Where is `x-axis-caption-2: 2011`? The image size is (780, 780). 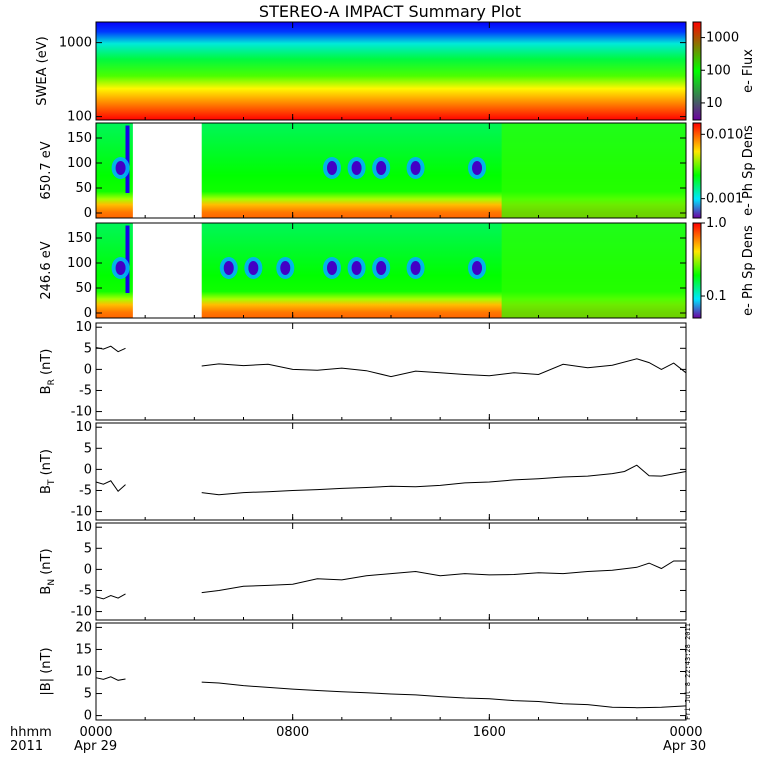
x-axis-caption-2: 2011 is located at coordinates (27, 746).